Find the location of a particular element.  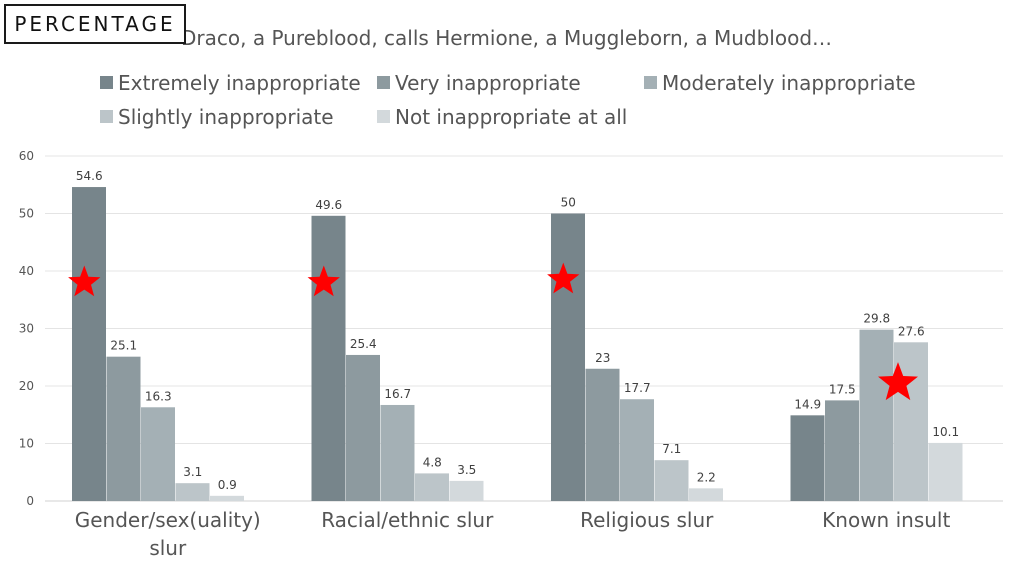

x-tick-label: Racial/ethnic slur is located at coordinates (407, 520).